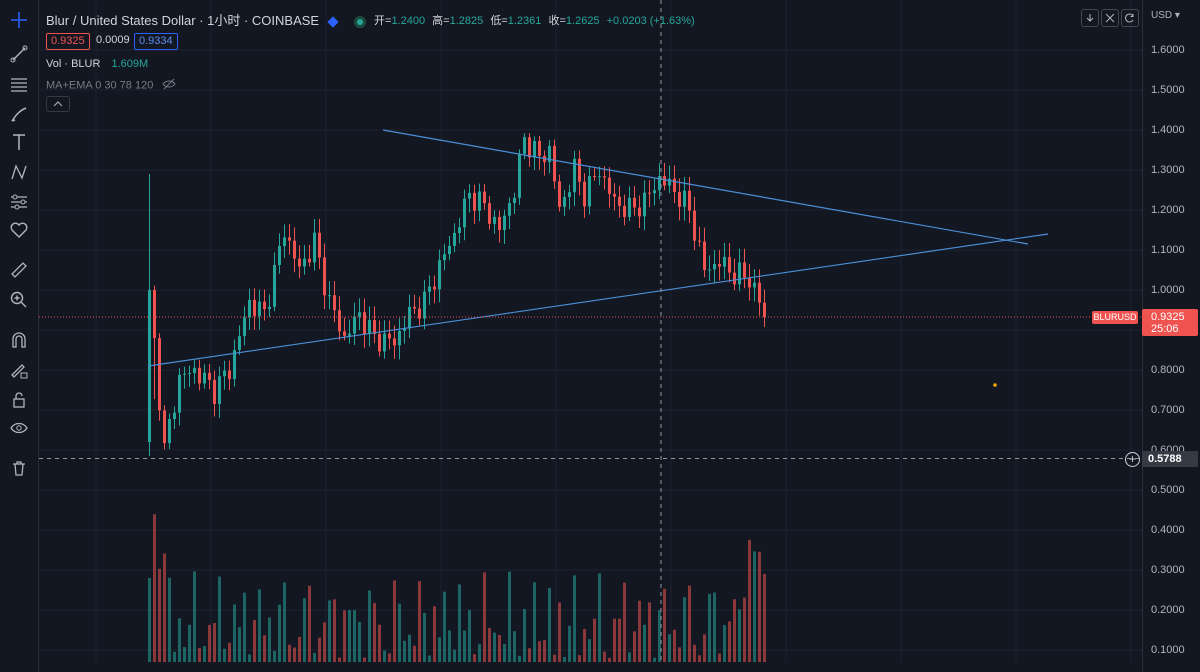 This screenshot has height=672, width=1200. Describe the element at coordinates (19, 370) in the screenshot. I see `lock-drawing-icon` at that location.